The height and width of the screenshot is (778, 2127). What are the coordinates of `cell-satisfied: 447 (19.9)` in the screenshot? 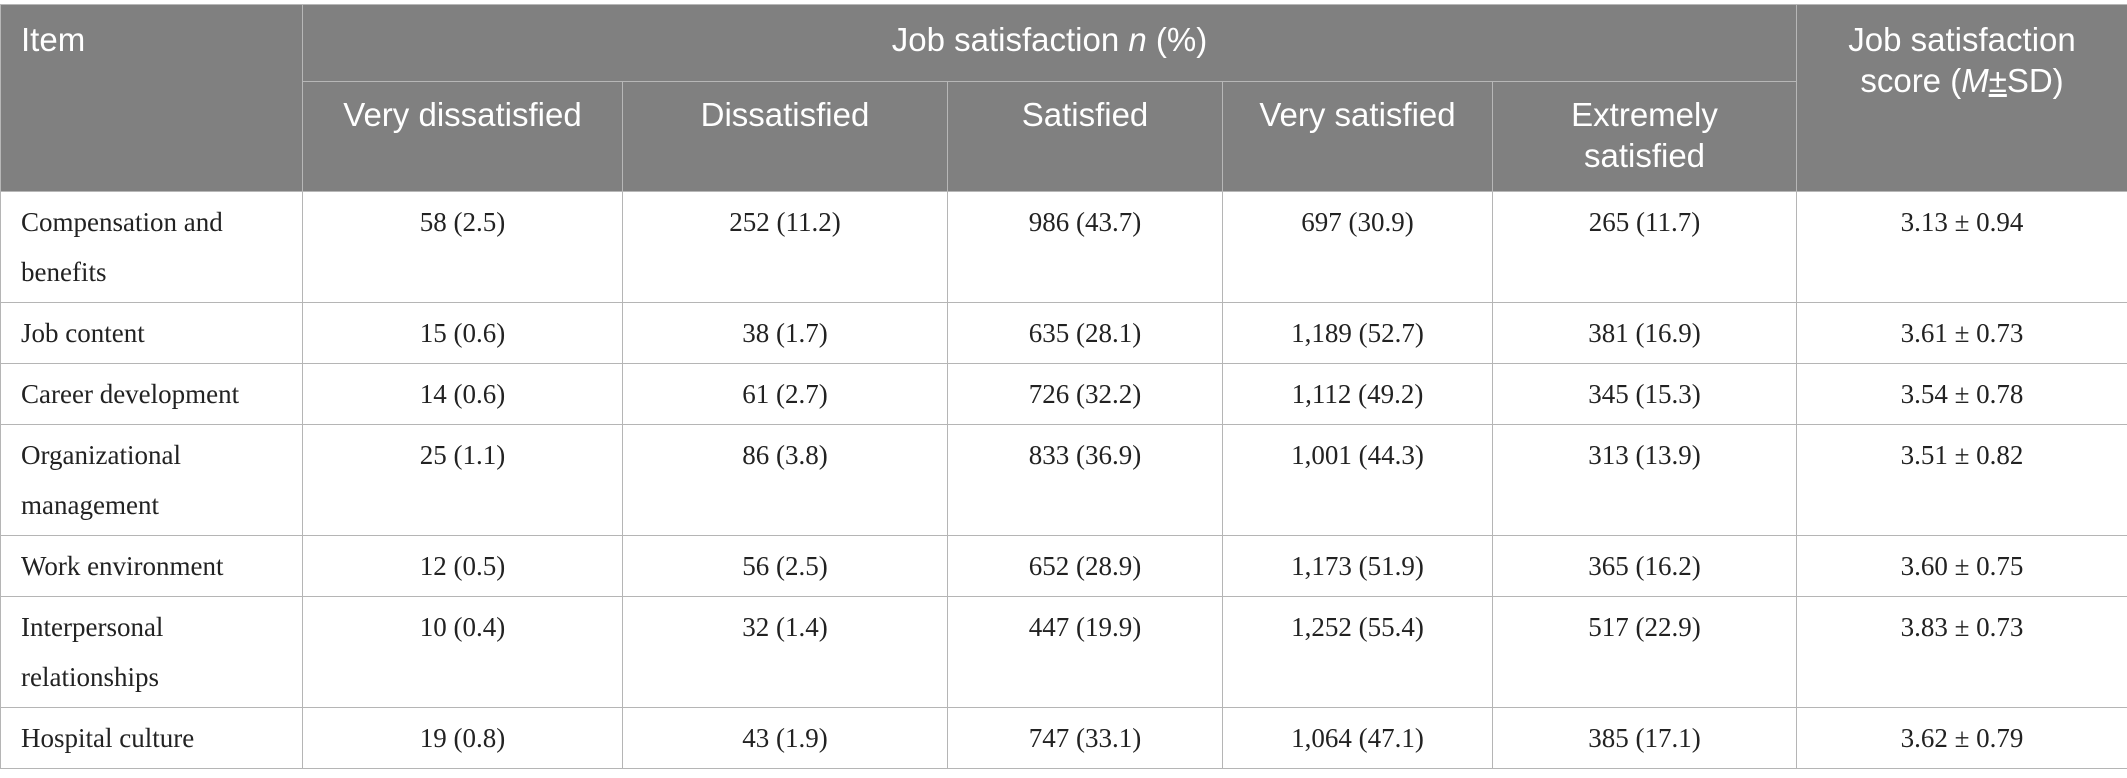 It's located at (1085, 652).